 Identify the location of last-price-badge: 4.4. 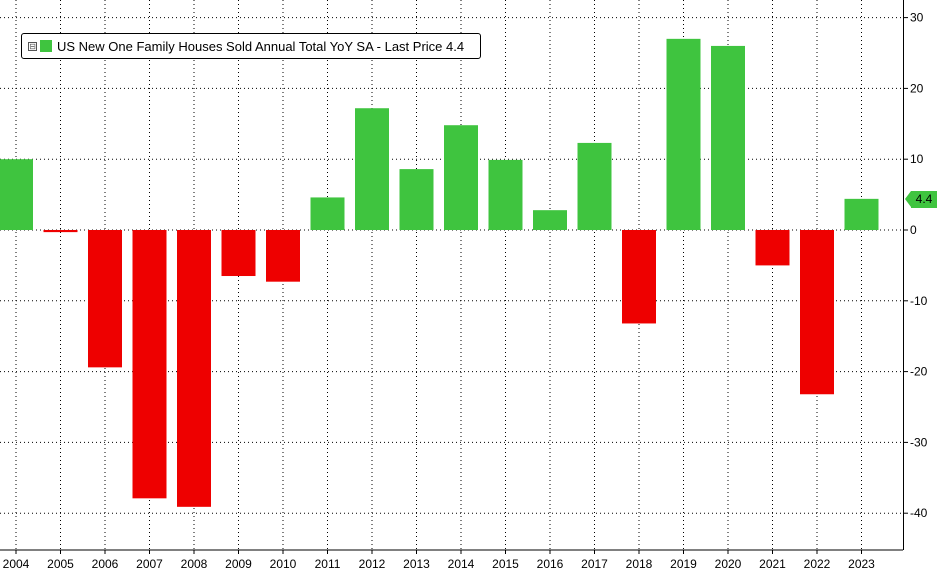
(921, 199).